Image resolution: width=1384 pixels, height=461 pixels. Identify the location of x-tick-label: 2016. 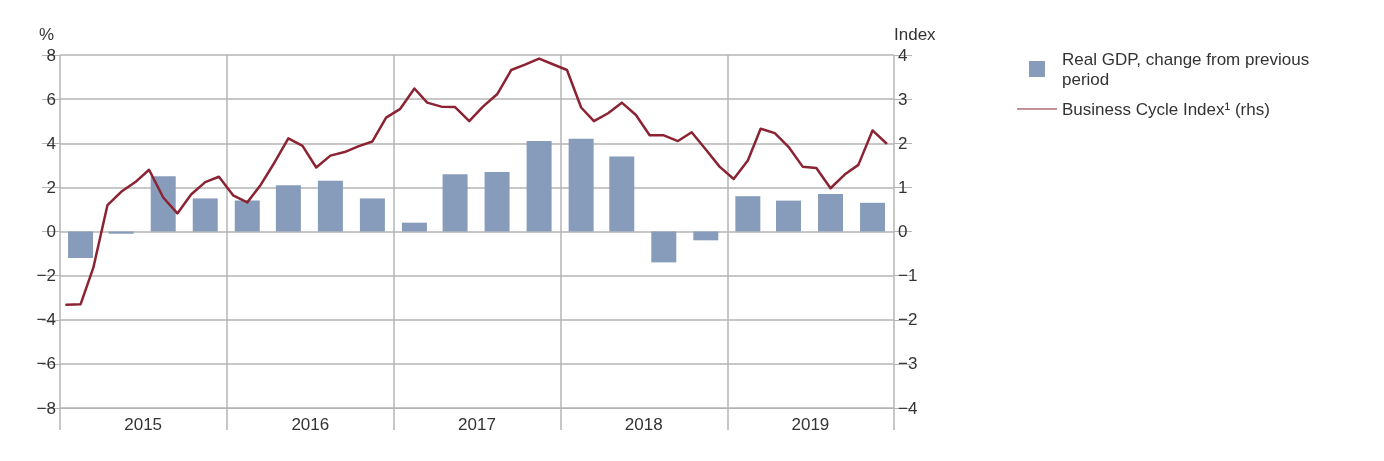
(310, 424).